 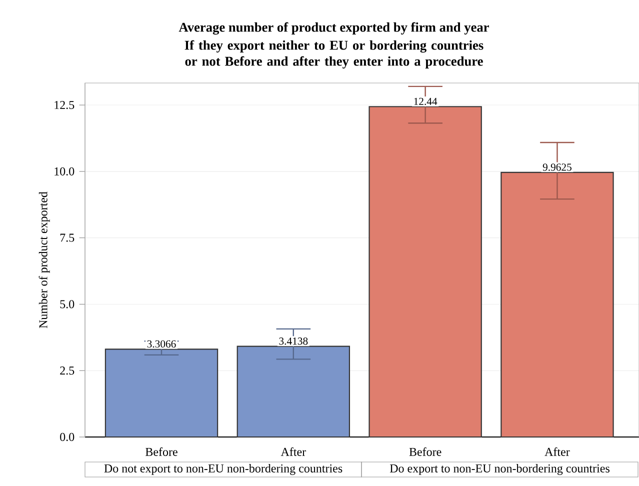 What do you see at coordinates (334, 54) in the screenshot?
I see `chart-subtitle: If they export neither to EU or bordering countries or not Before and after they enter into a procedure` at bounding box center [334, 54].